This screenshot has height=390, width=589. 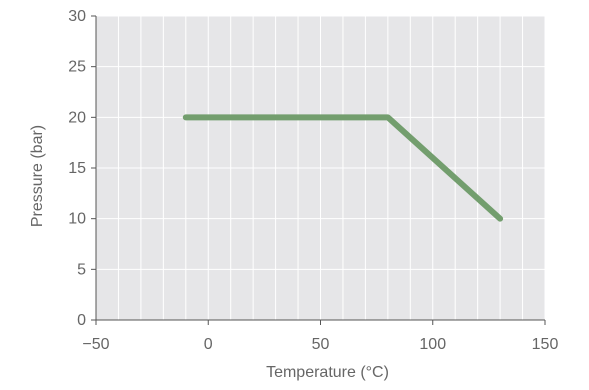 I want to click on y-tick-label: 25, so click(x=77, y=67).